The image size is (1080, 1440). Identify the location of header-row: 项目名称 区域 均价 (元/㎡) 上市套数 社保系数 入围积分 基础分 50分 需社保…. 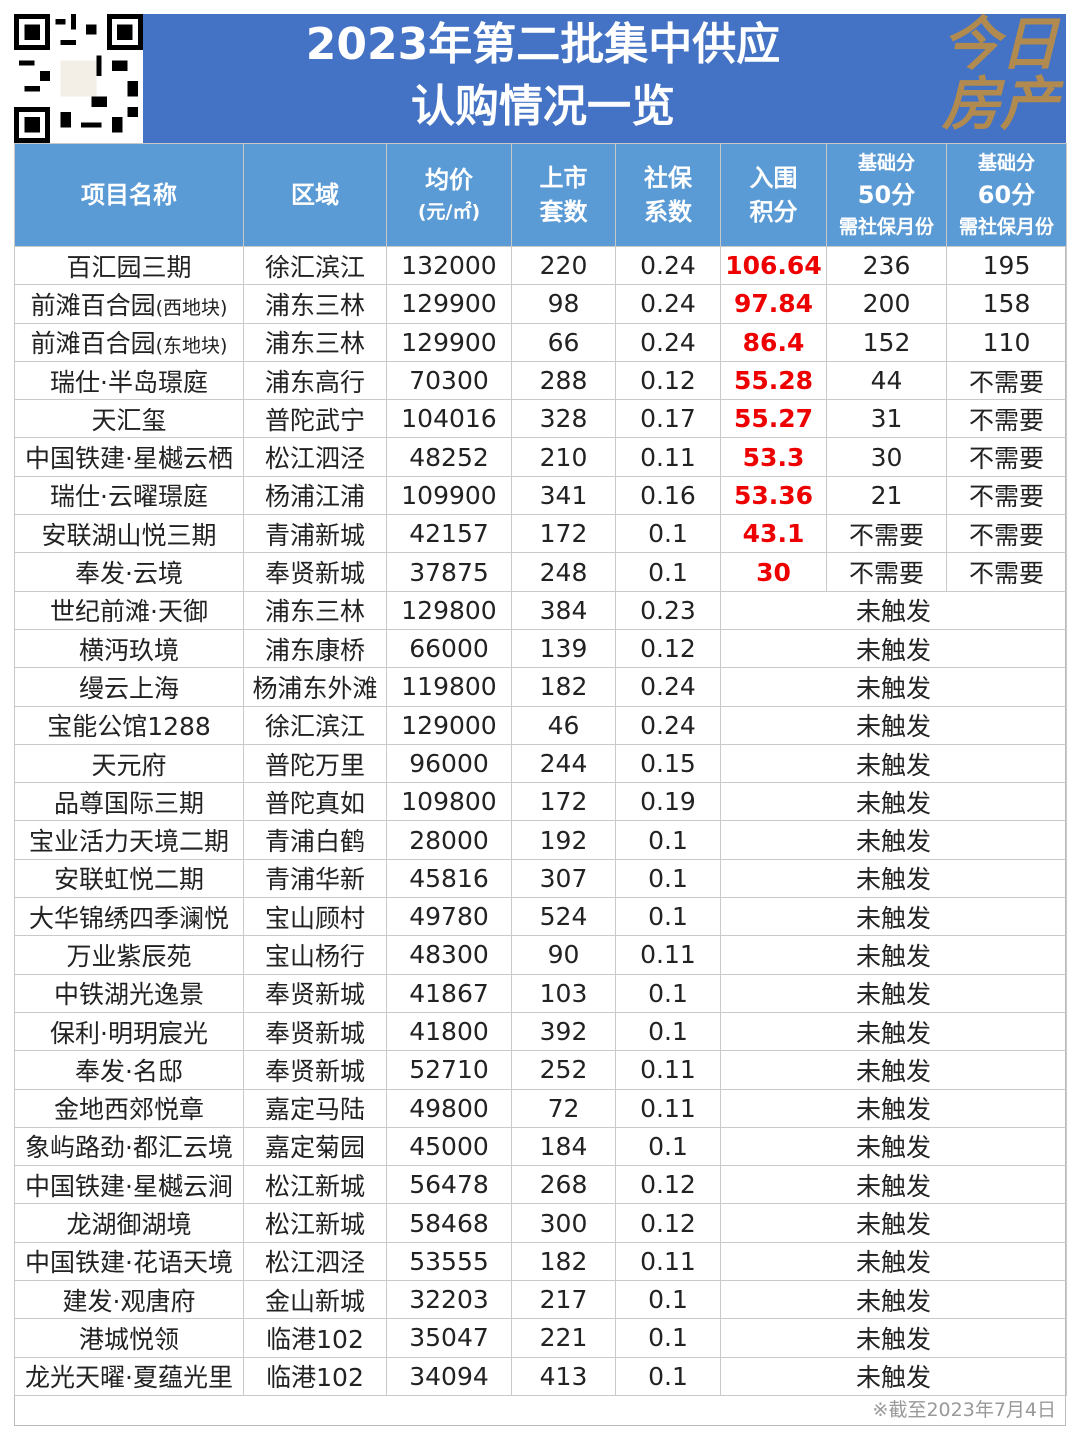
(540, 195).